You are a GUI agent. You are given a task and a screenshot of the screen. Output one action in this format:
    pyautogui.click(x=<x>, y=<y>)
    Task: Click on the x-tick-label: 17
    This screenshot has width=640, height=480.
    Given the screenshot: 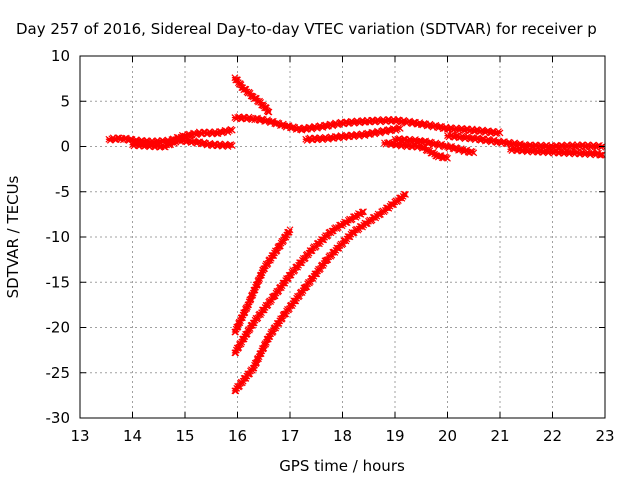 What is the action you would take?
    pyautogui.click(x=289, y=436)
    